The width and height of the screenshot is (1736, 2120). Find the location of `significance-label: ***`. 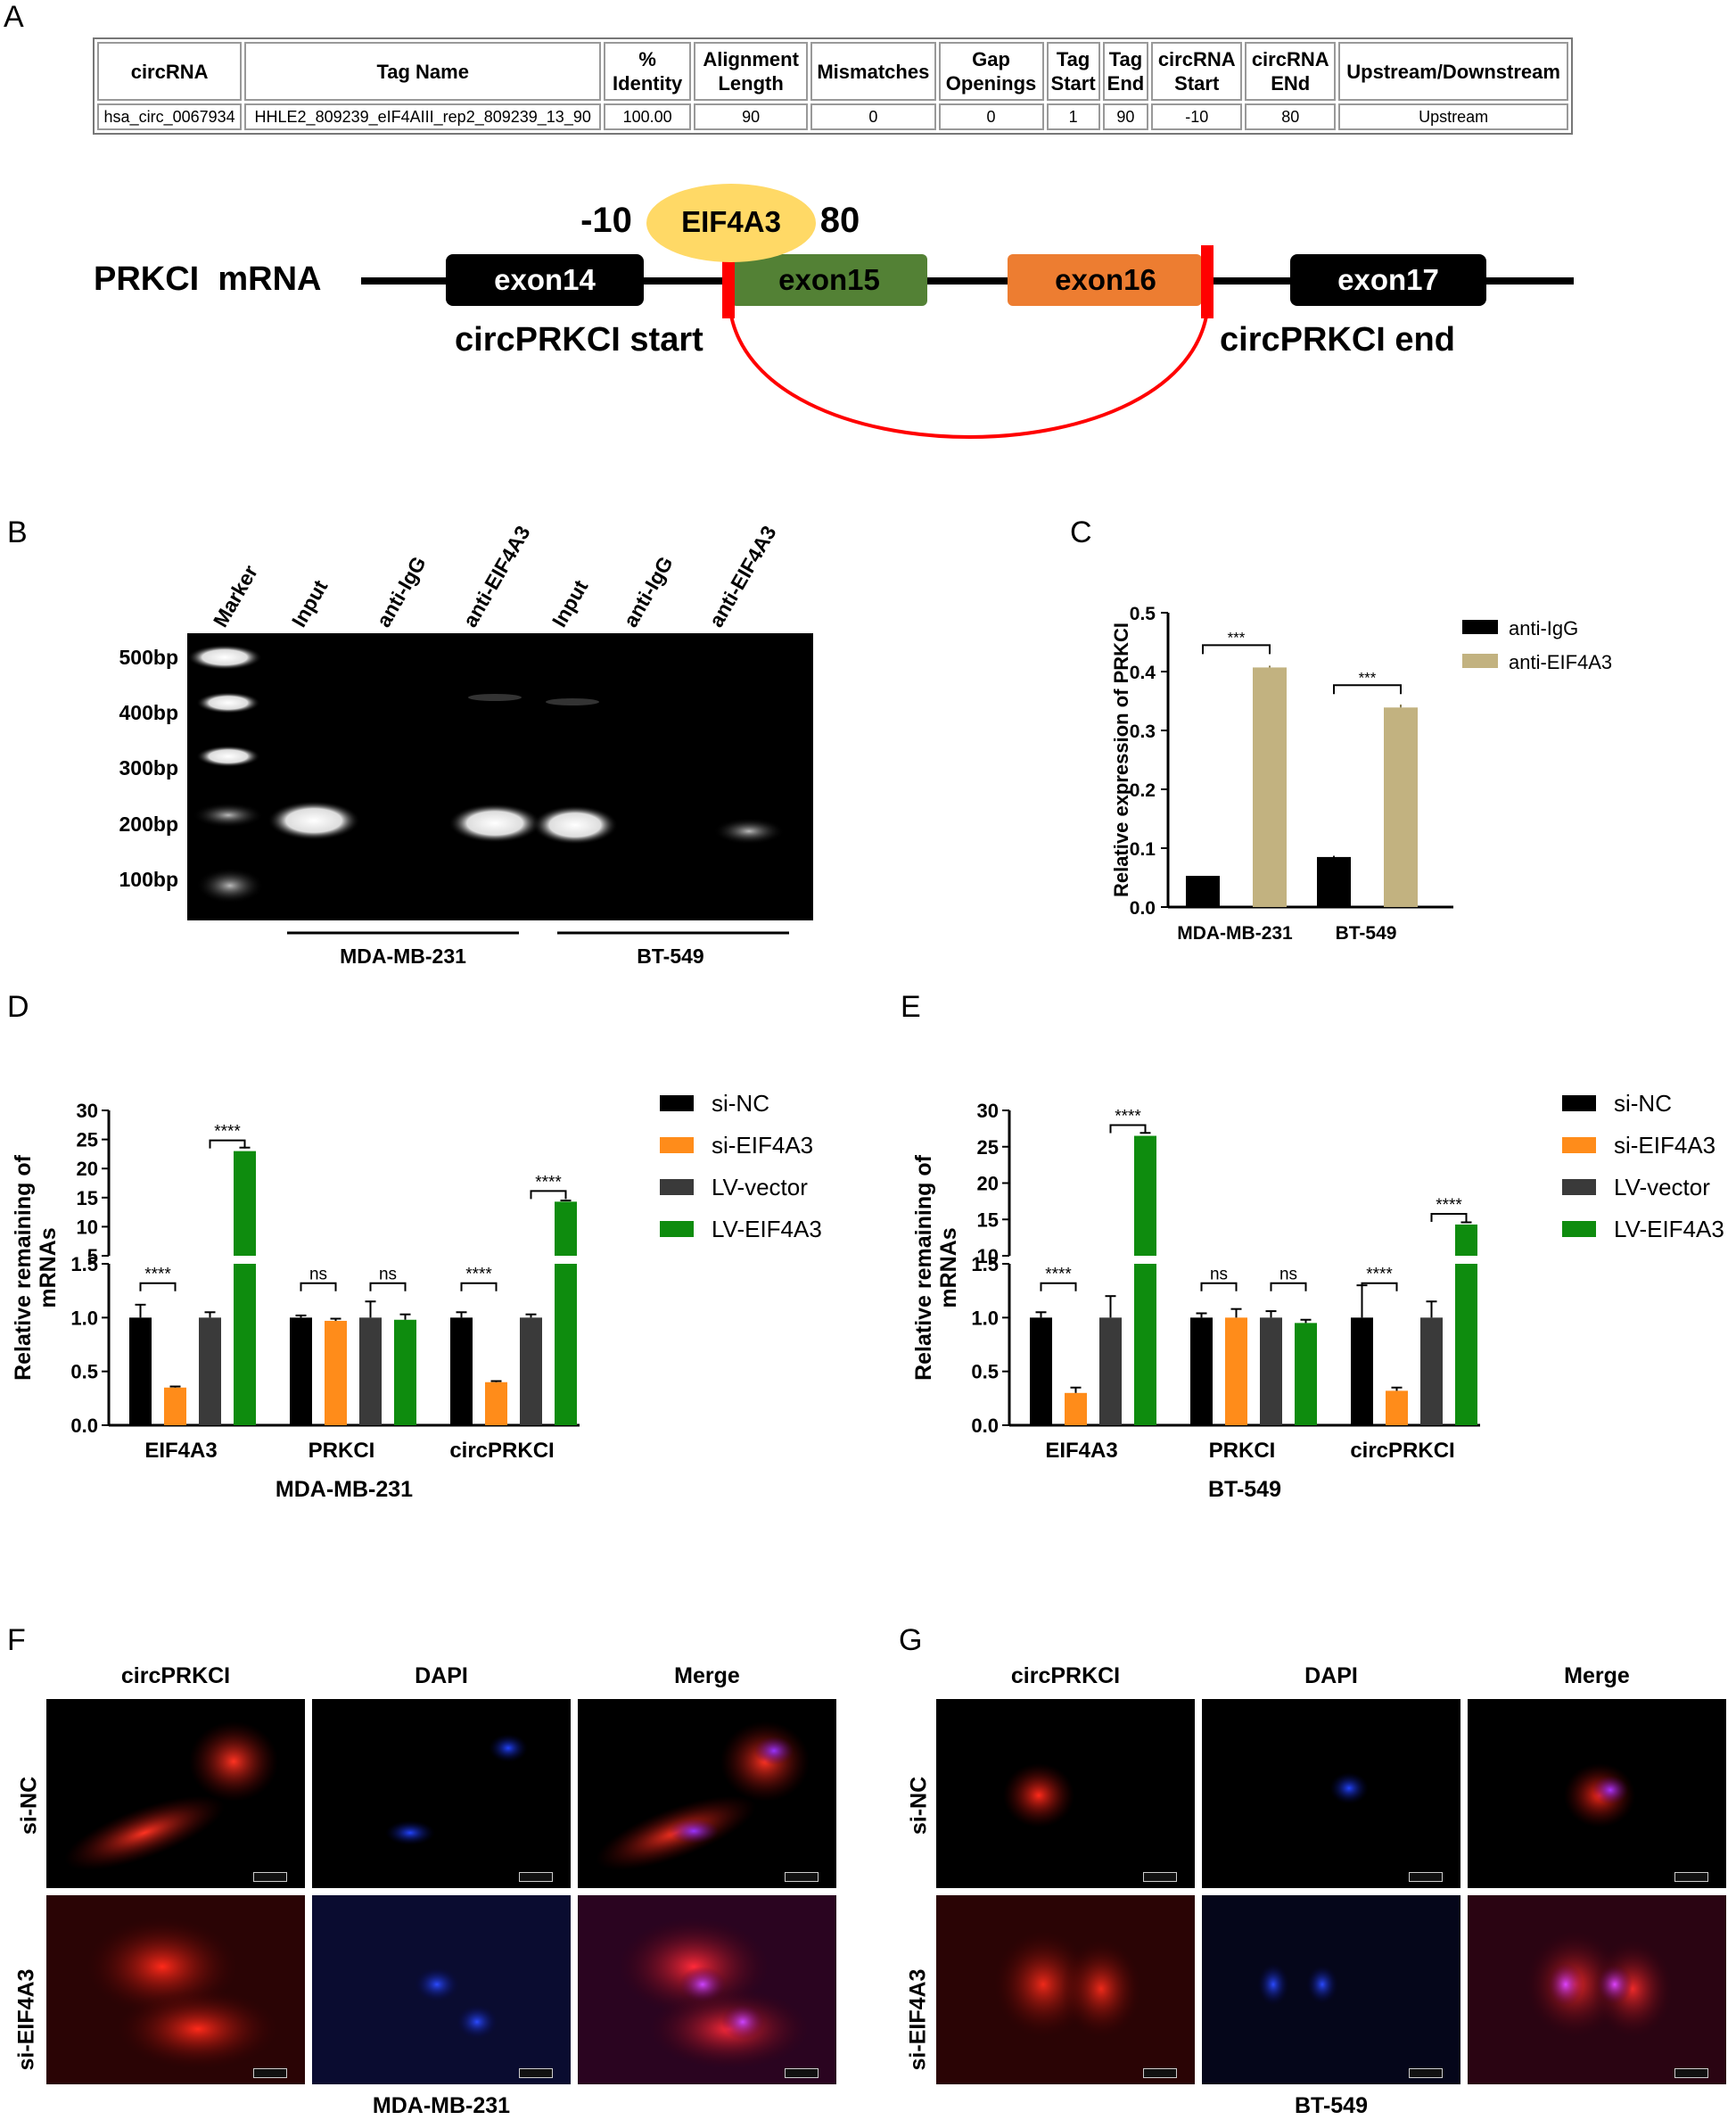

significance-label: *** is located at coordinates (1237, 638).